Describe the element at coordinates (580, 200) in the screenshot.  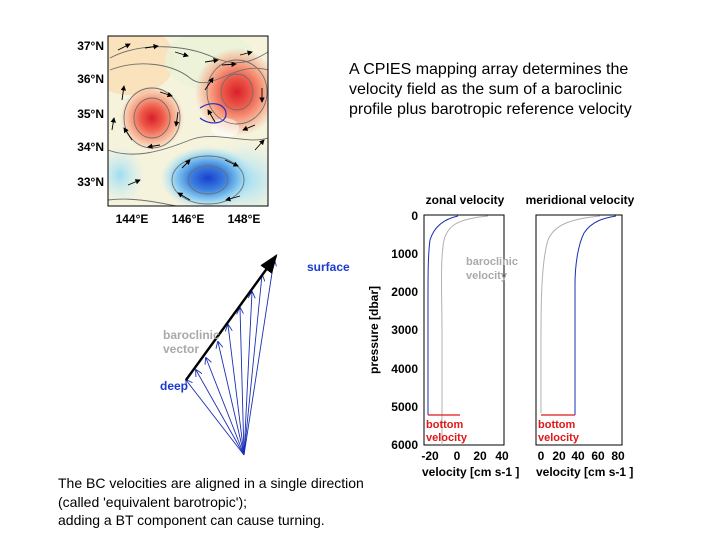
I see `meridional-title: meridional velocity` at that location.